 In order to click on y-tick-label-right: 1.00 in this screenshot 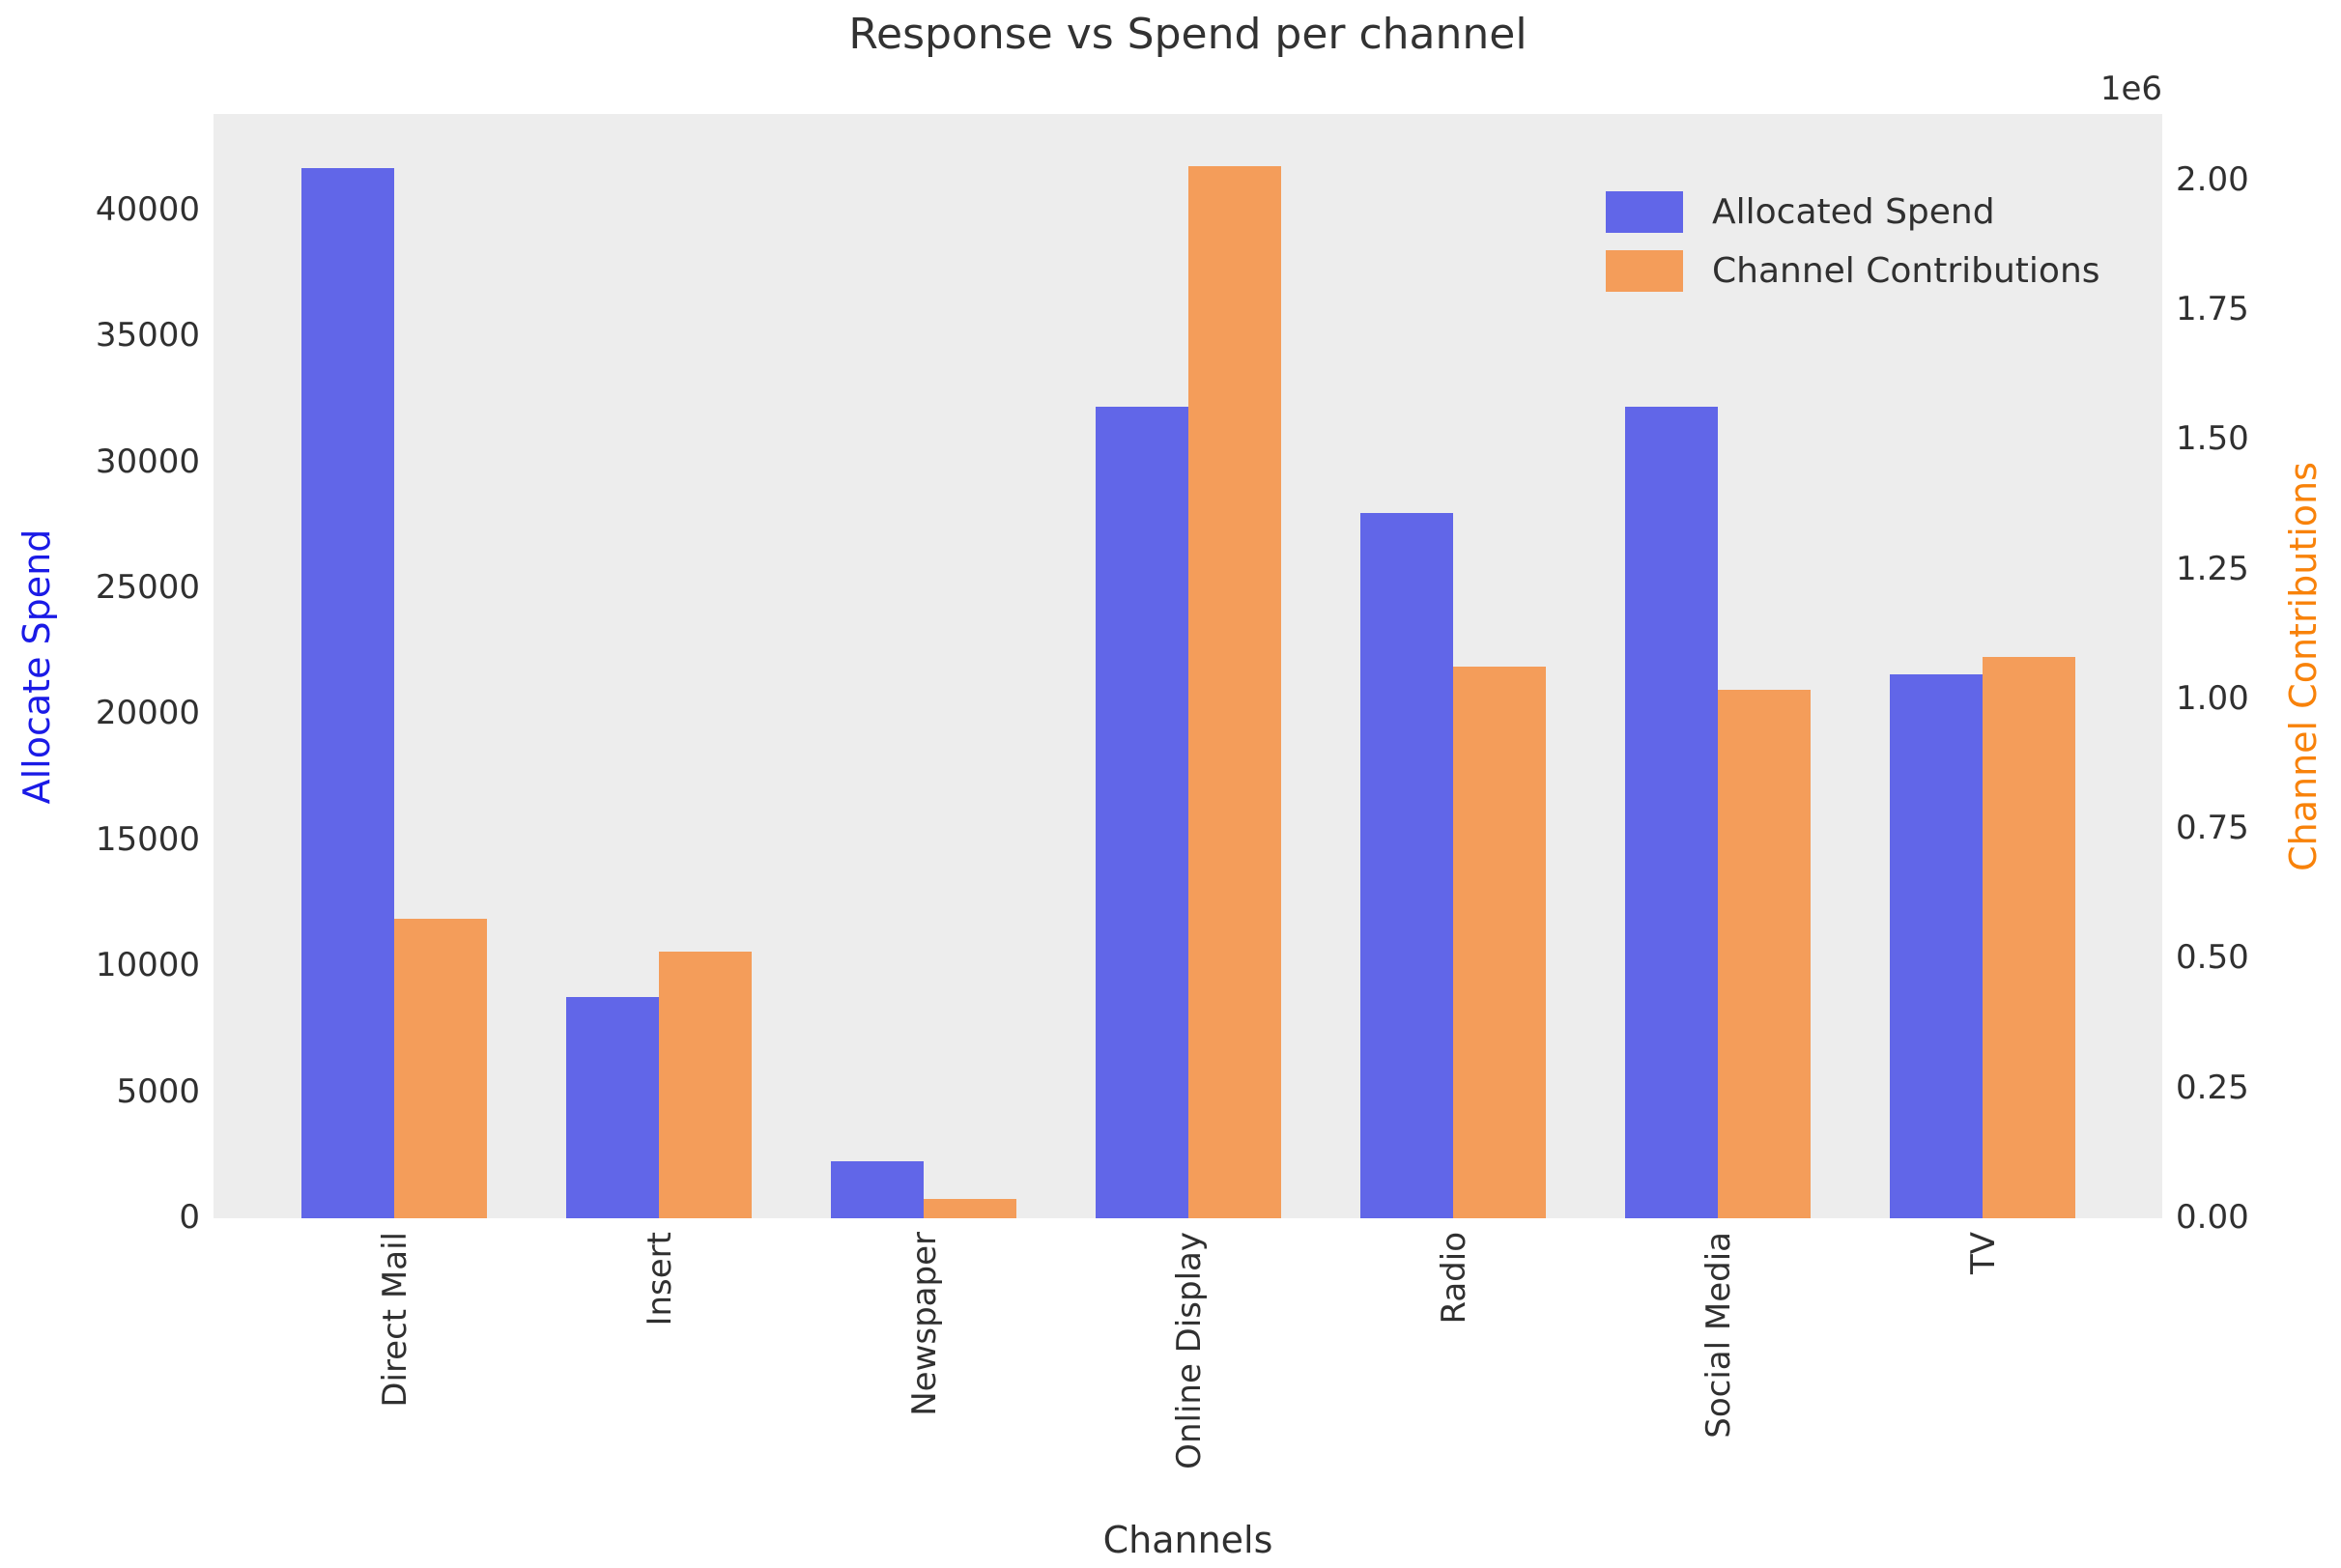, I will do `click(2213, 699)`.